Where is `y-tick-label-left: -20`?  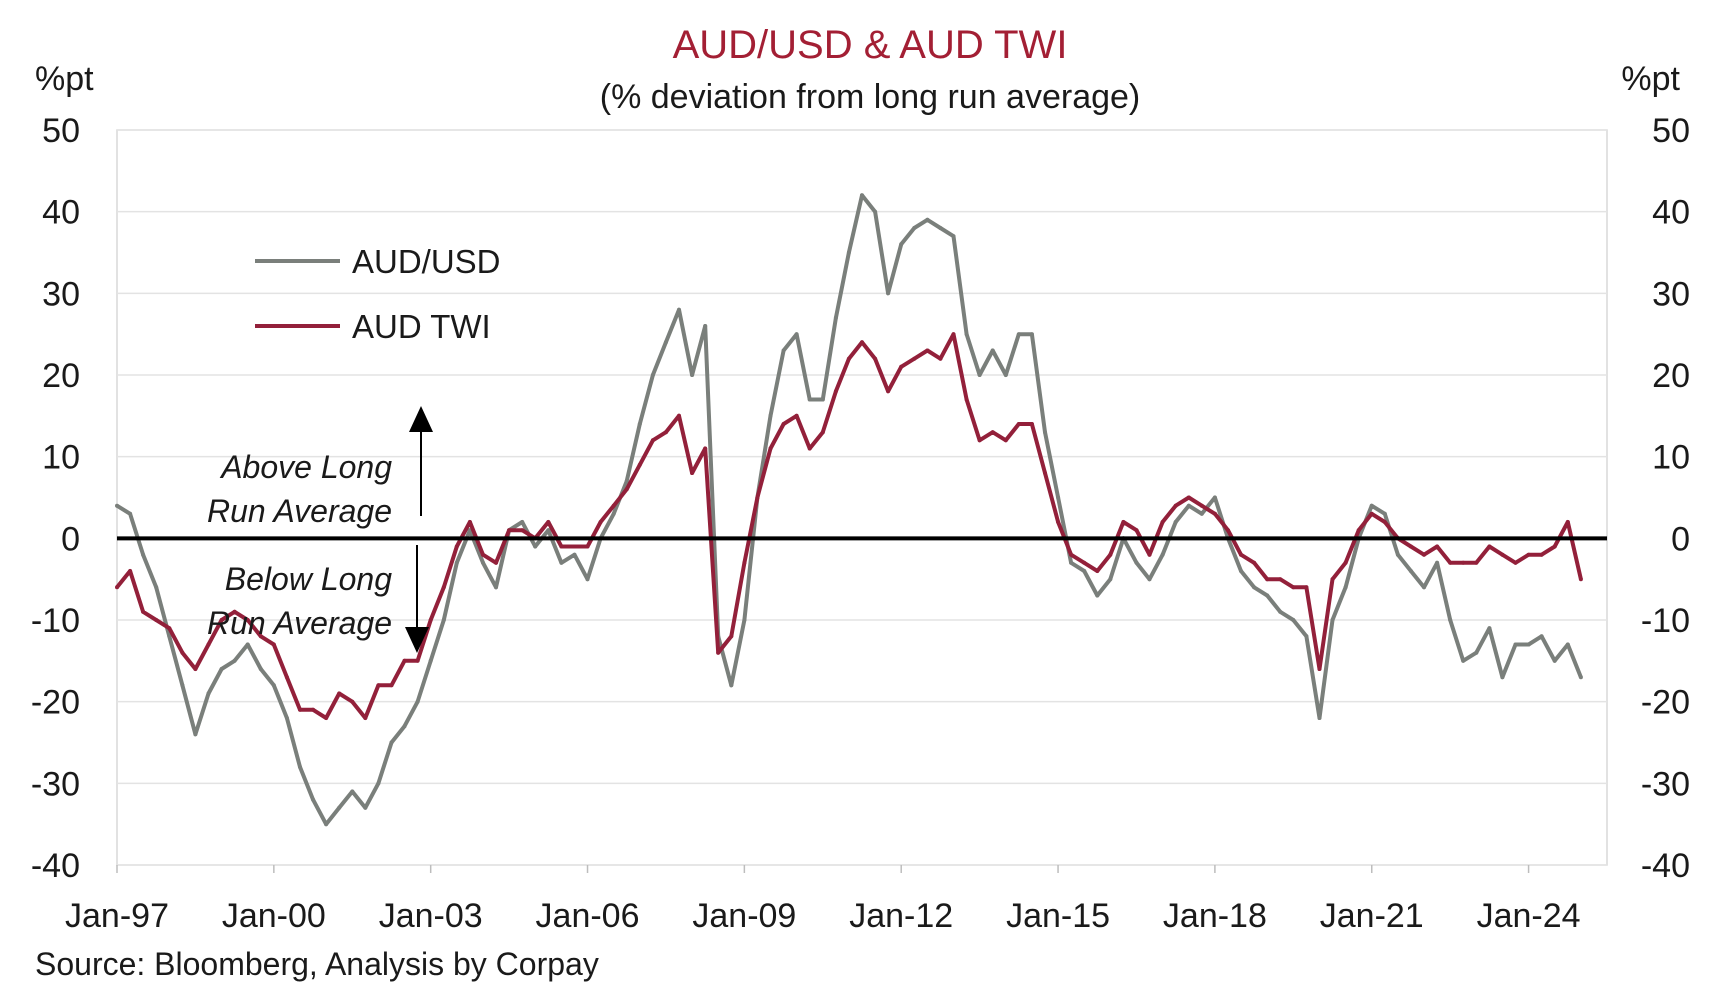
y-tick-label-left: -20 is located at coordinates (55, 703).